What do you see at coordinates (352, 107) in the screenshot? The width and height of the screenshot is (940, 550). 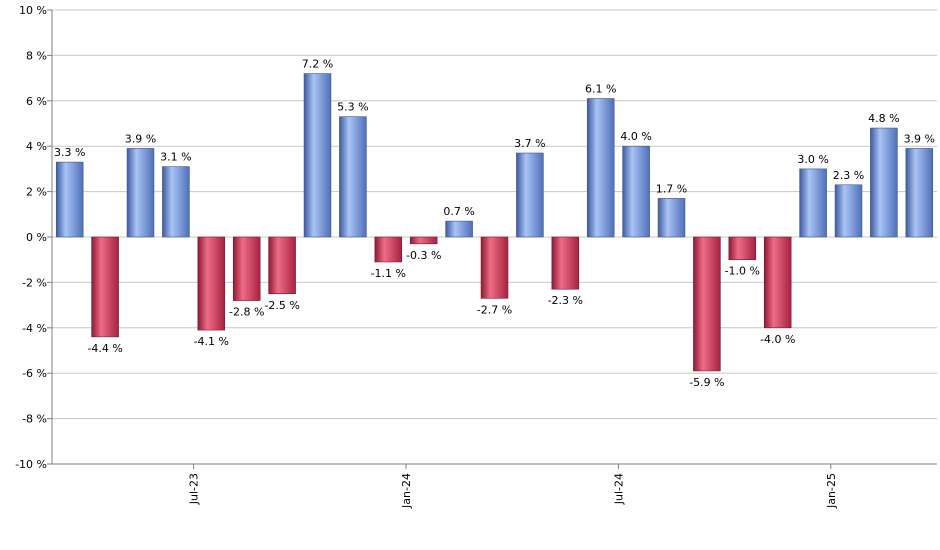 I see `data-label: 5.3 %` at bounding box center [352, 107].